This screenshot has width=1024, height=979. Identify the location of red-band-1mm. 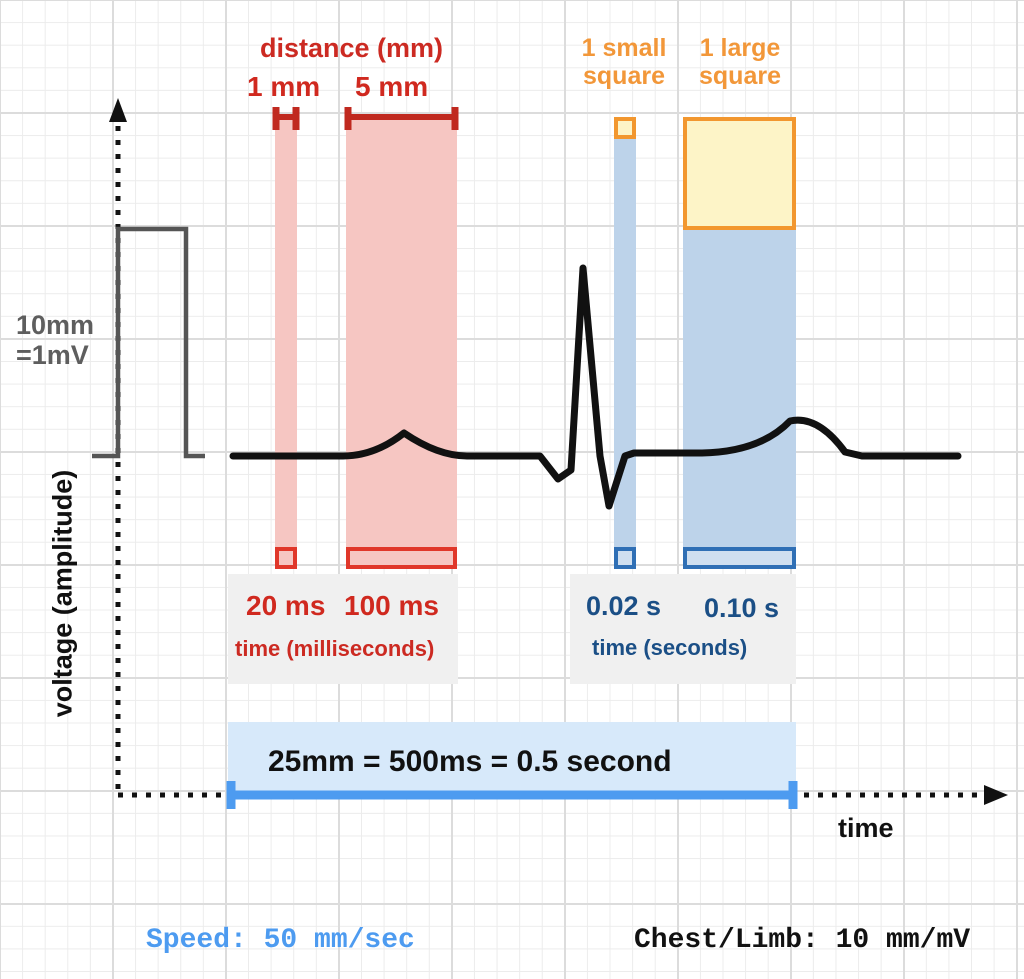
(286, 332).